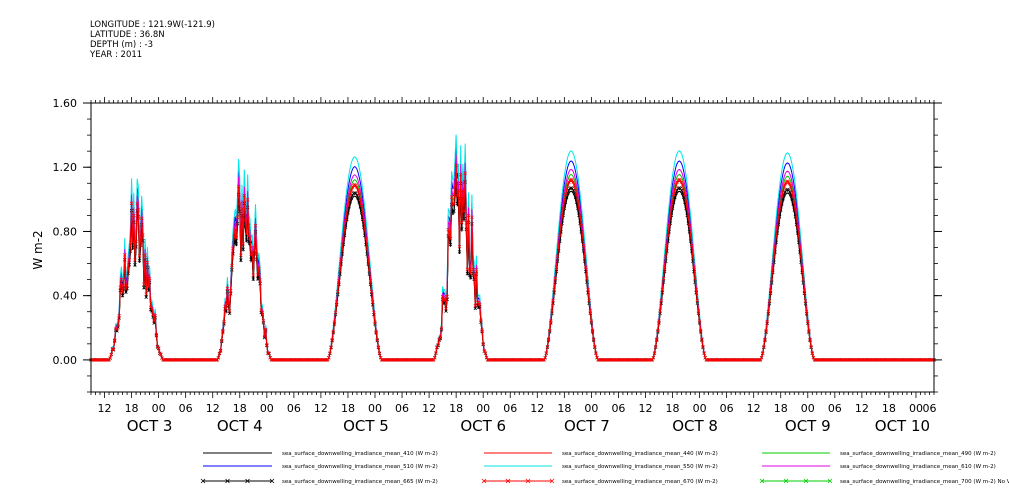 The height and width of the screenshot is (504, 1009). Describe the element at coordinates (127, 35) in the screenshot. I see `latitude-text: LATITUDE : 36.8N` at that location.